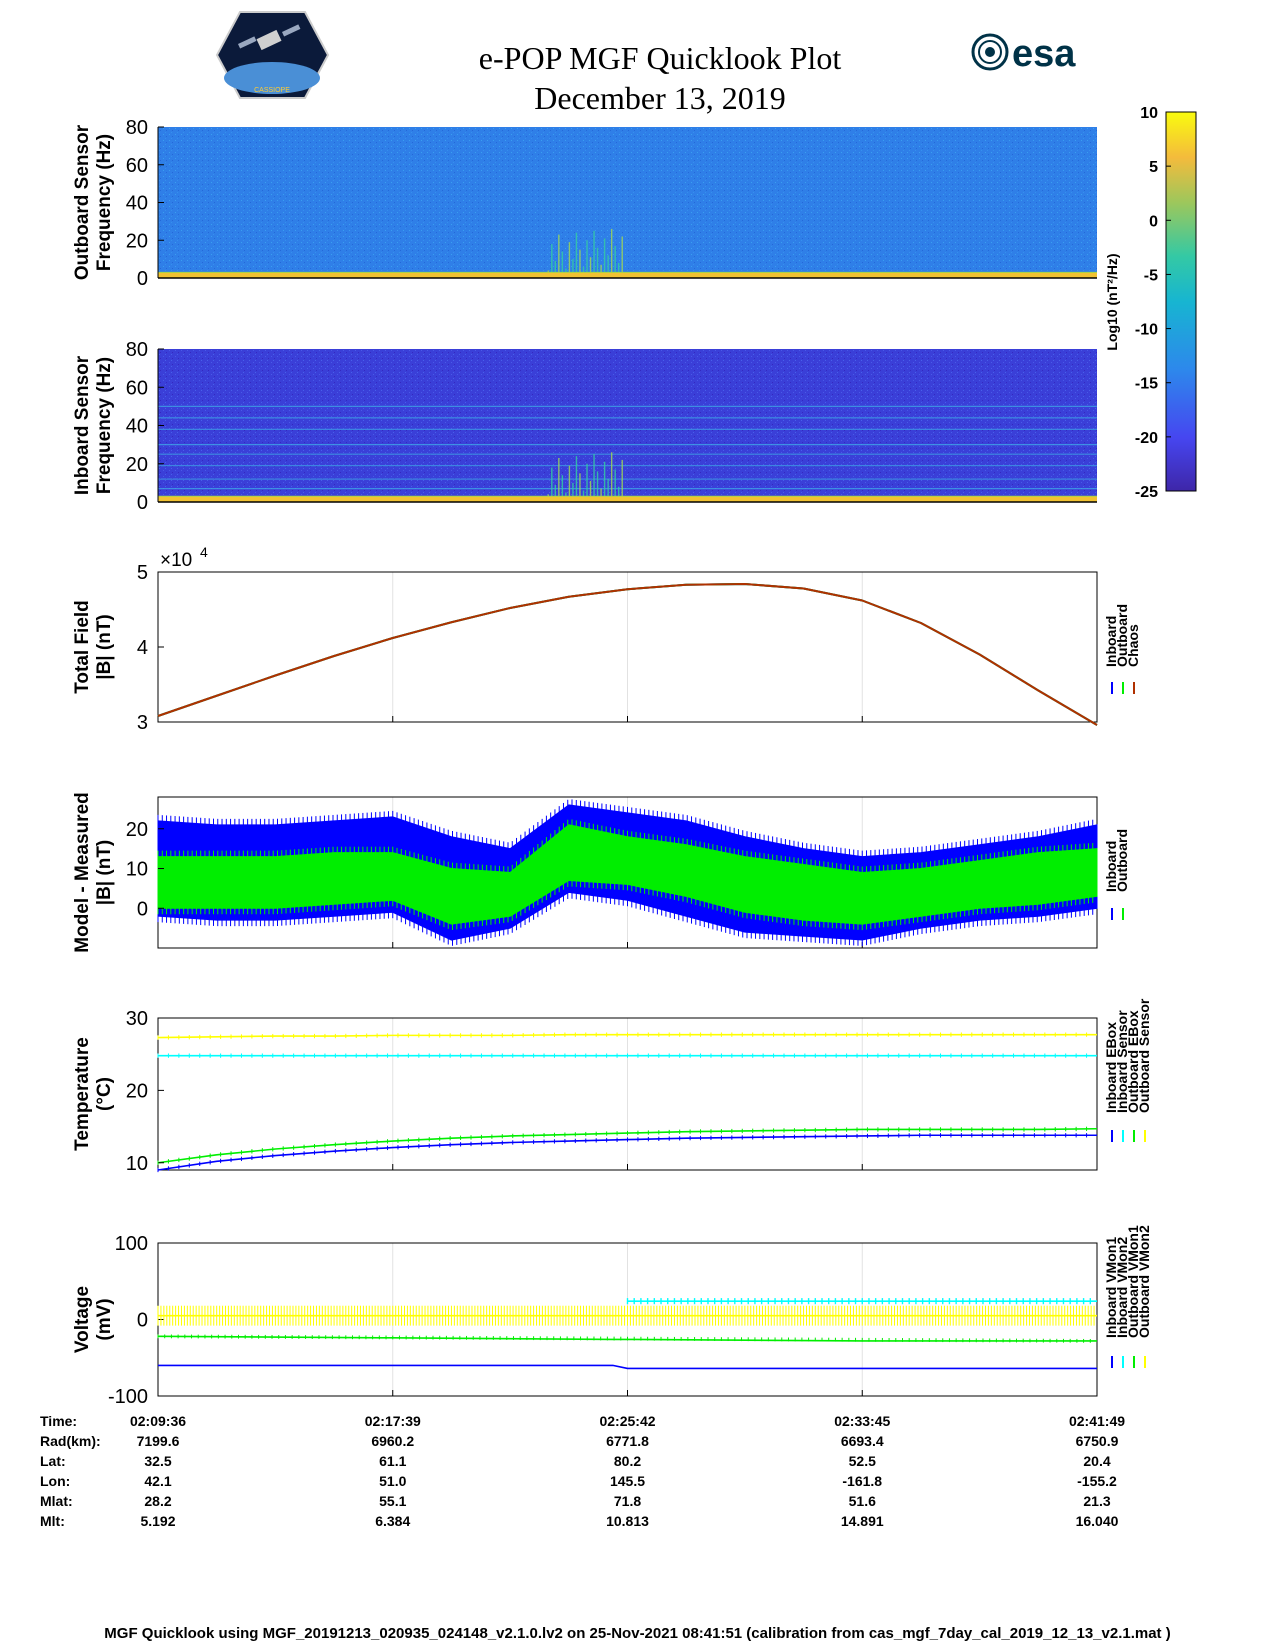 The height and width of the screenshot is (1650, 1275). What do you see at coordinates (392, 1521) in the screenshot?
I see `ephemeris-value: 6.384` at bounding box center [392, 1521].